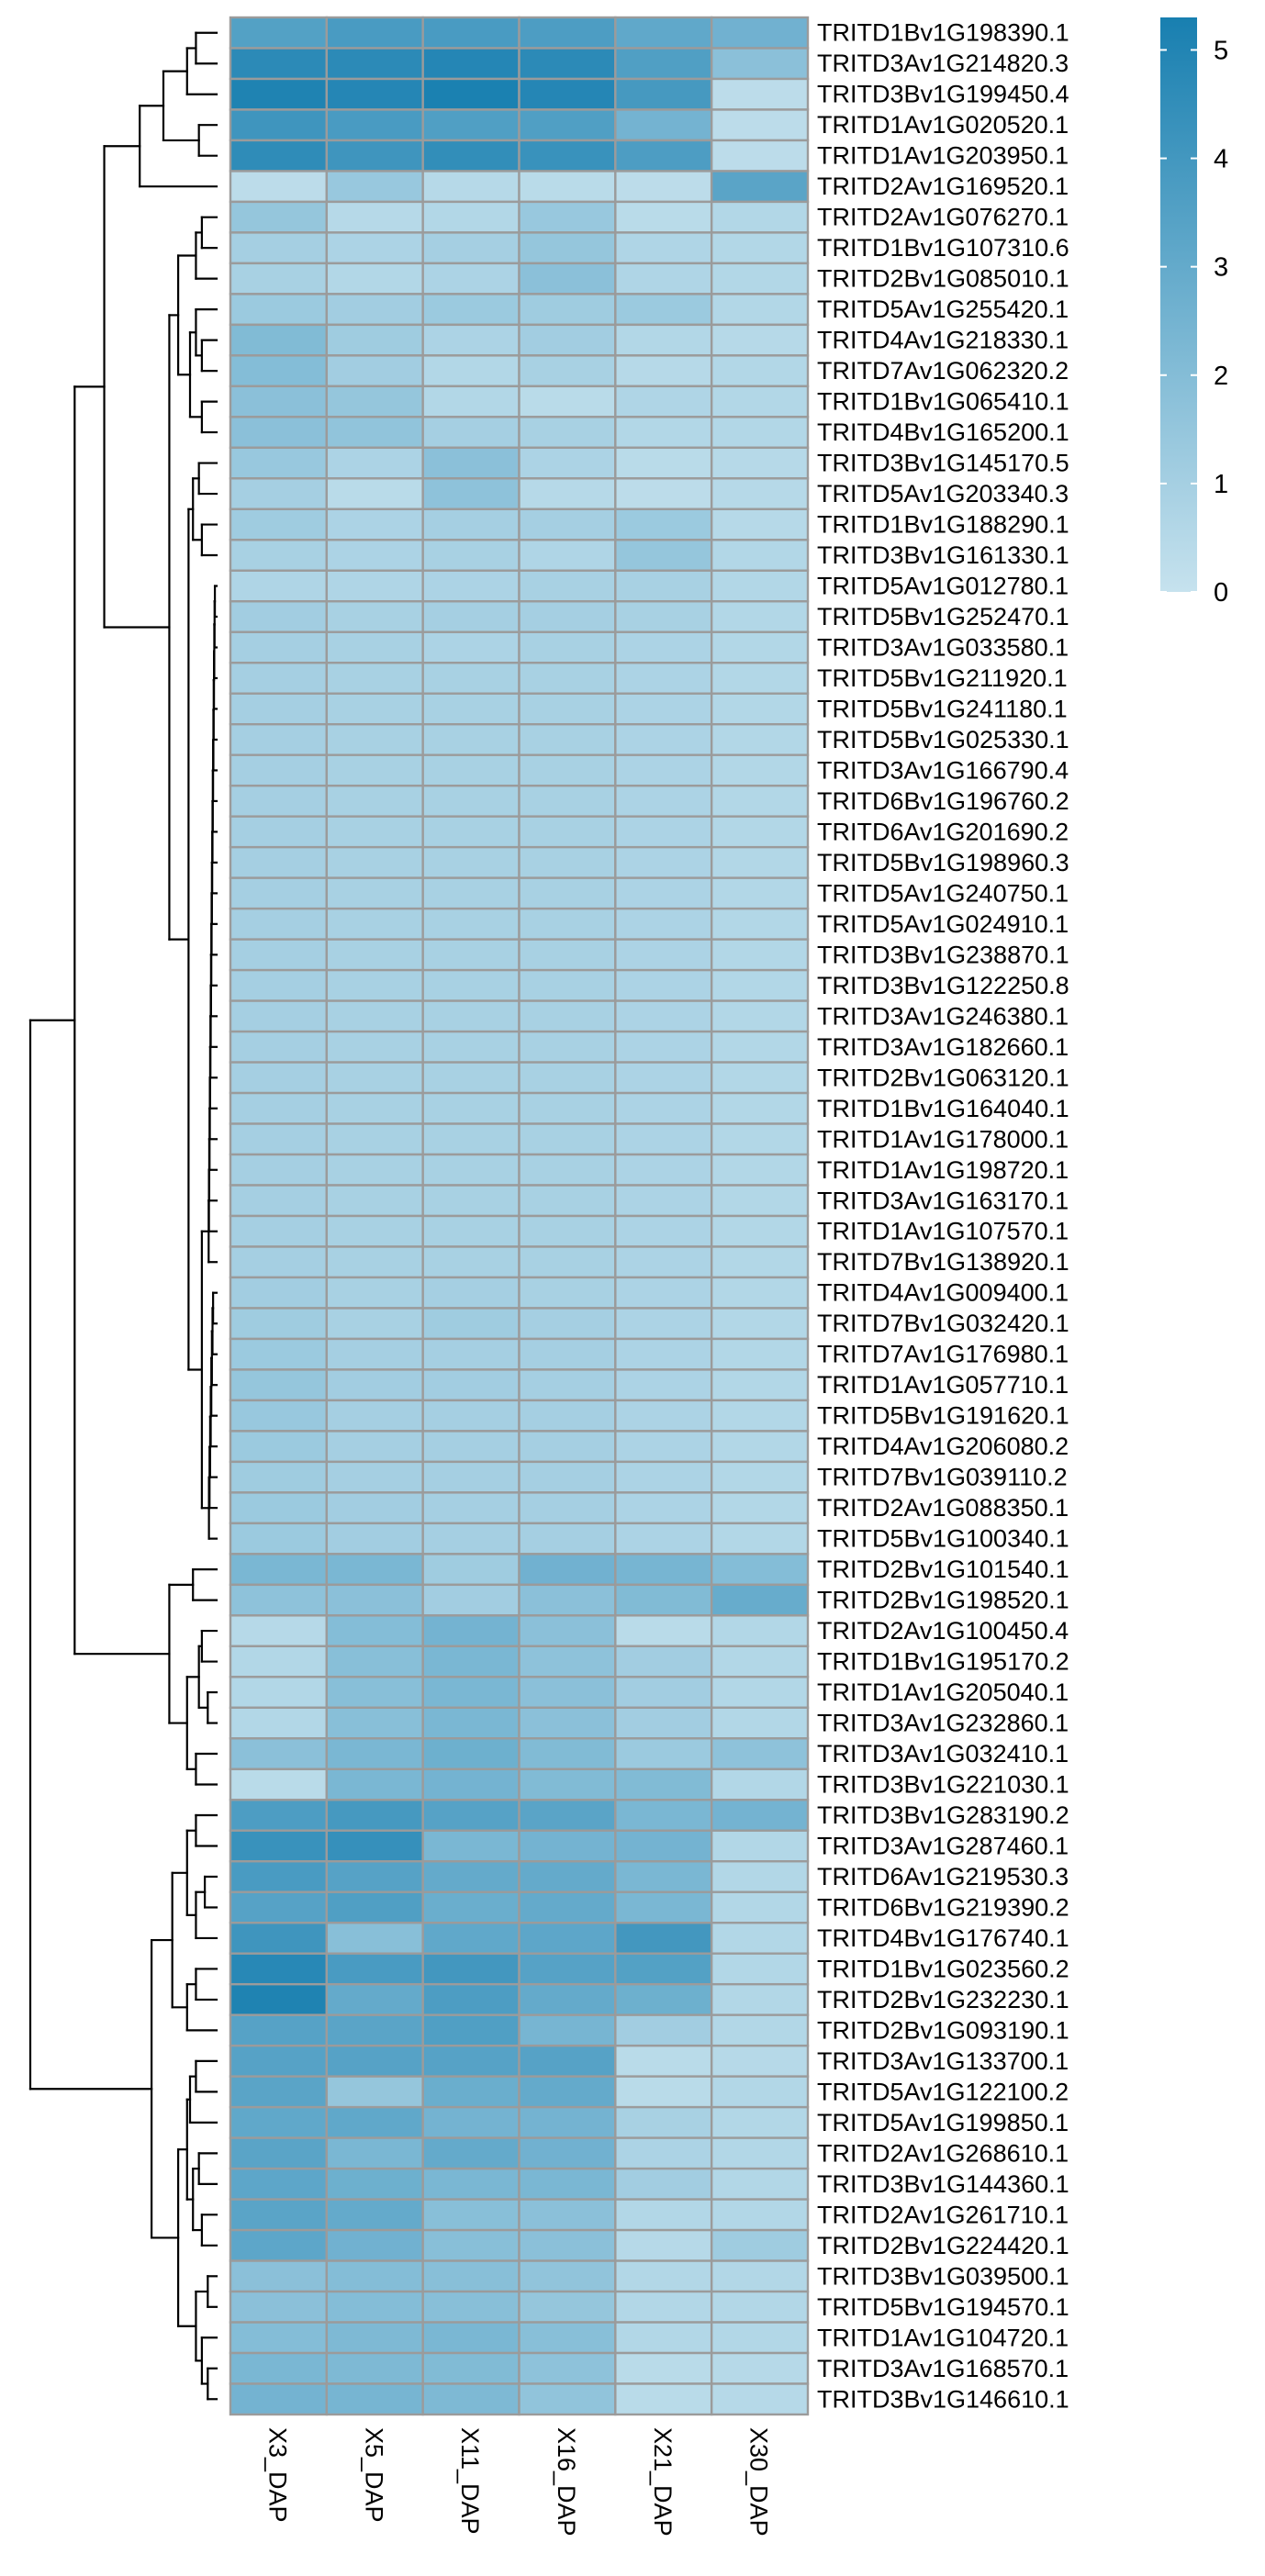 Image resolution: width=1265 pixels, height=2576 pixels. Describe the element at coordinates (943, 616) in the screenshot. I see `row-label: TRITD5Bv1G252470.1` at that location.